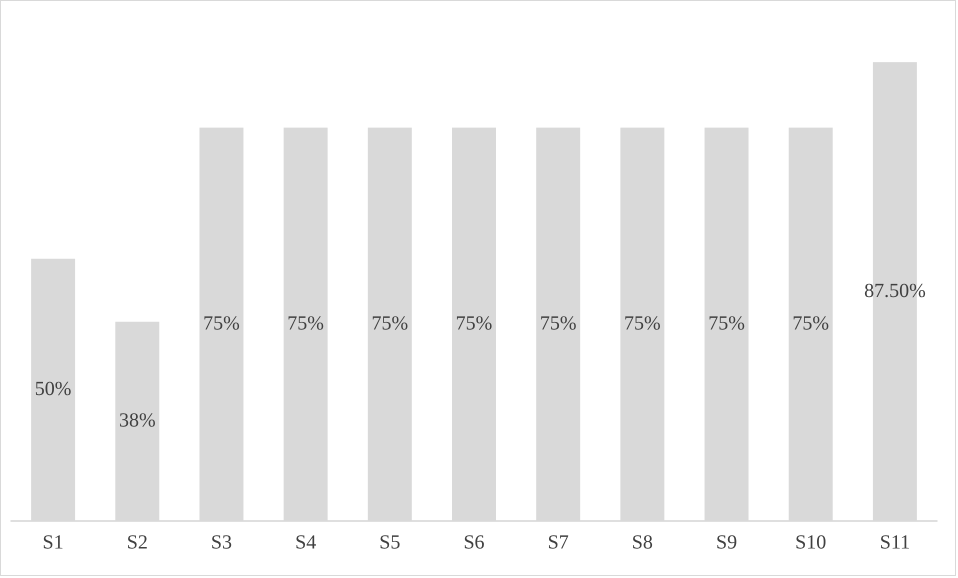 This screenshot has height=578, width=958. What do you see at coordinates (53, 542) in the screenshot?
I see `x-tick-label: S1` at bounding box center [53, 542].